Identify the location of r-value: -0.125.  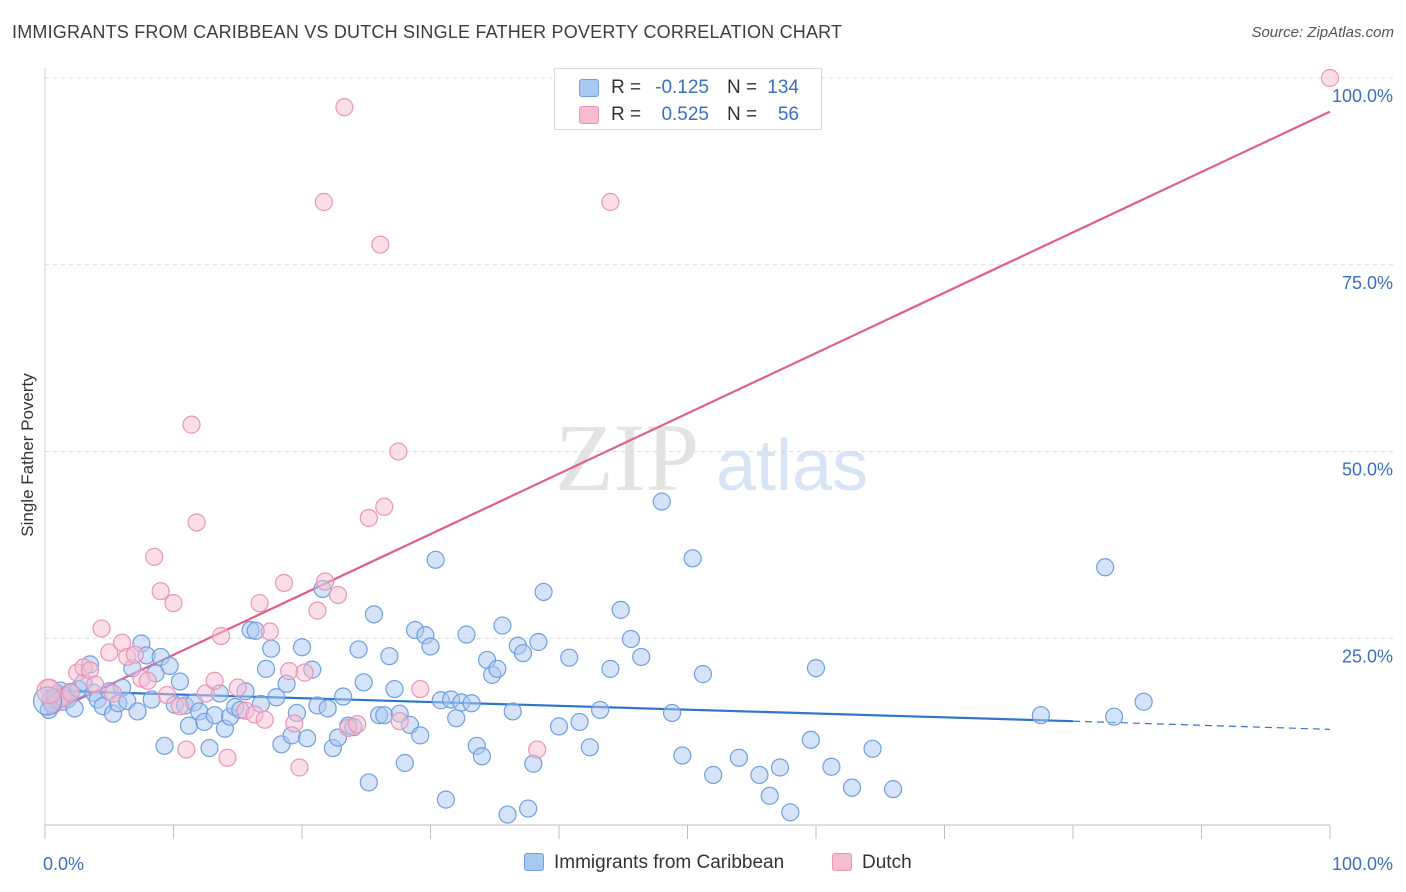
(682, 87).